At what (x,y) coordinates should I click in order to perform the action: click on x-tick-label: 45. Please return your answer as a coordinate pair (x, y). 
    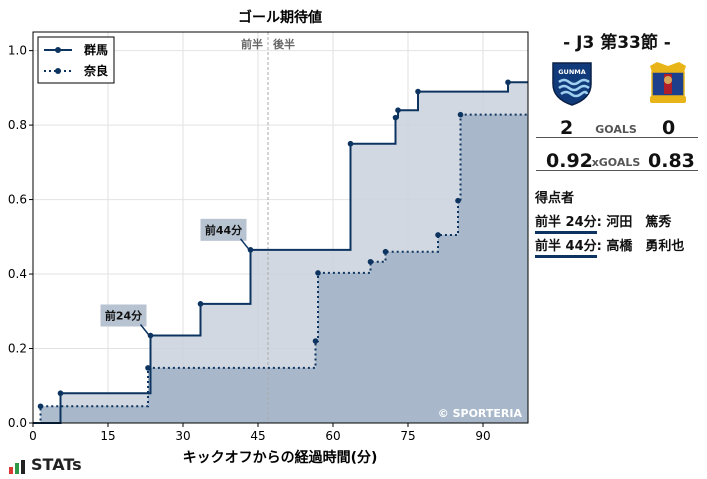
    Looking at the image, I should click on (257, 436).